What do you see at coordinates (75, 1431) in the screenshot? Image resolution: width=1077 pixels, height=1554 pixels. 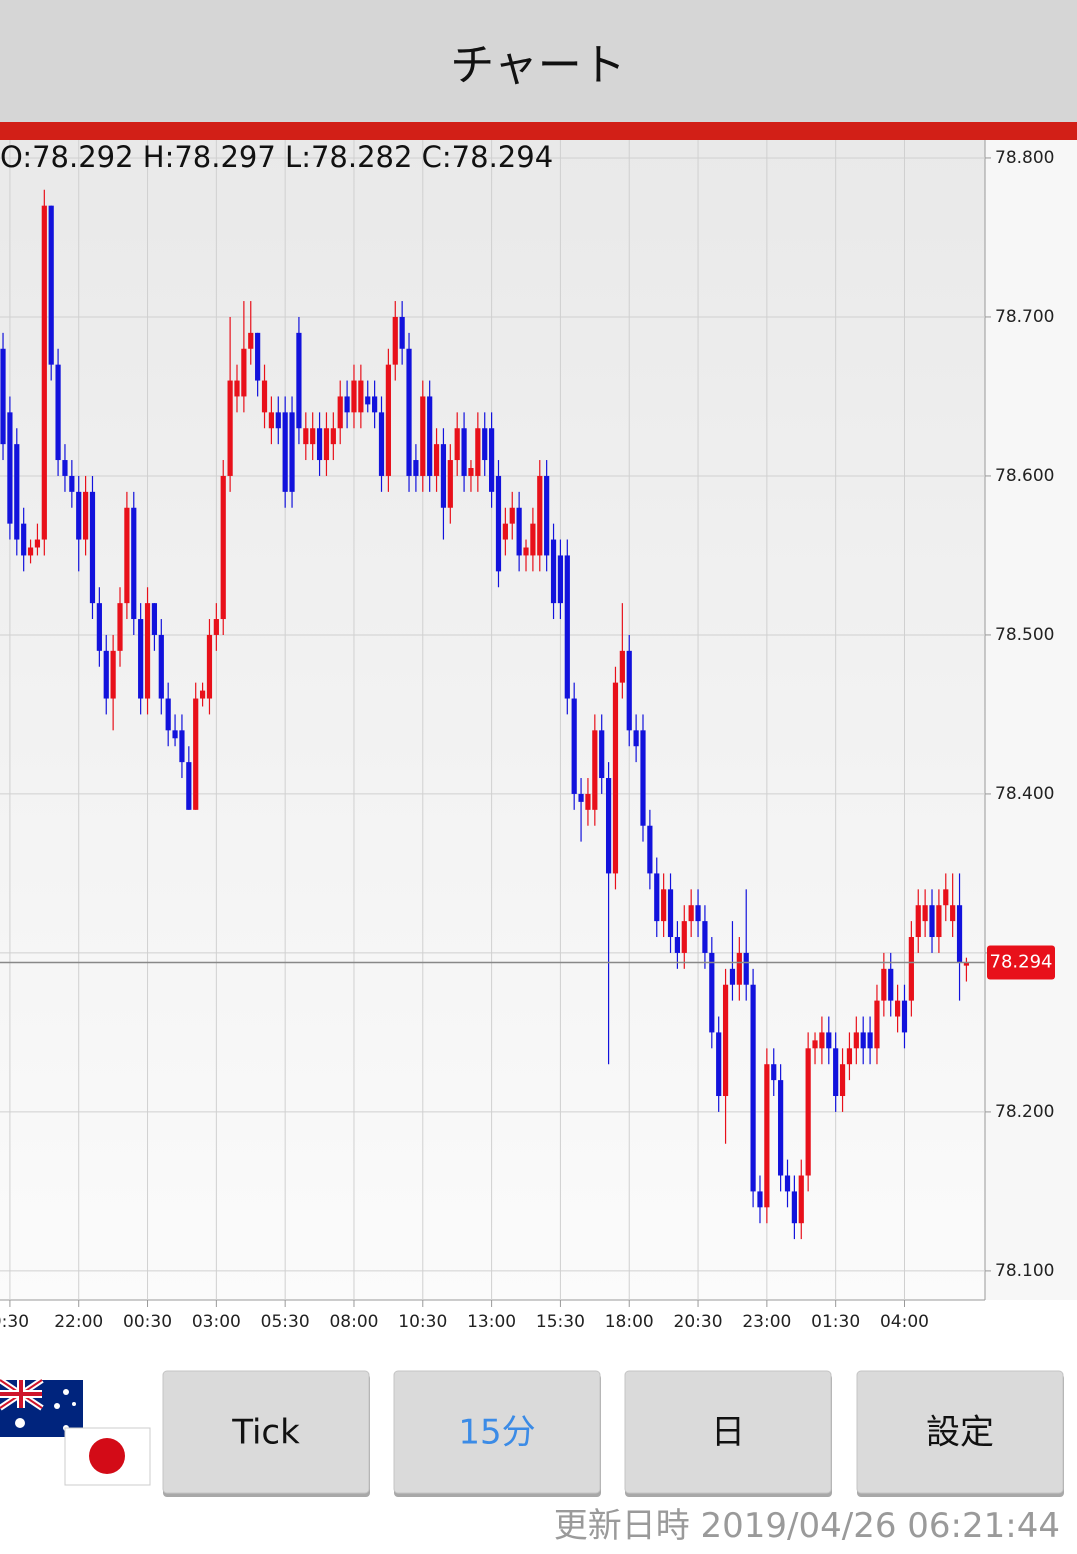 I see `currency-flags` at bounding box center [75, 1431].